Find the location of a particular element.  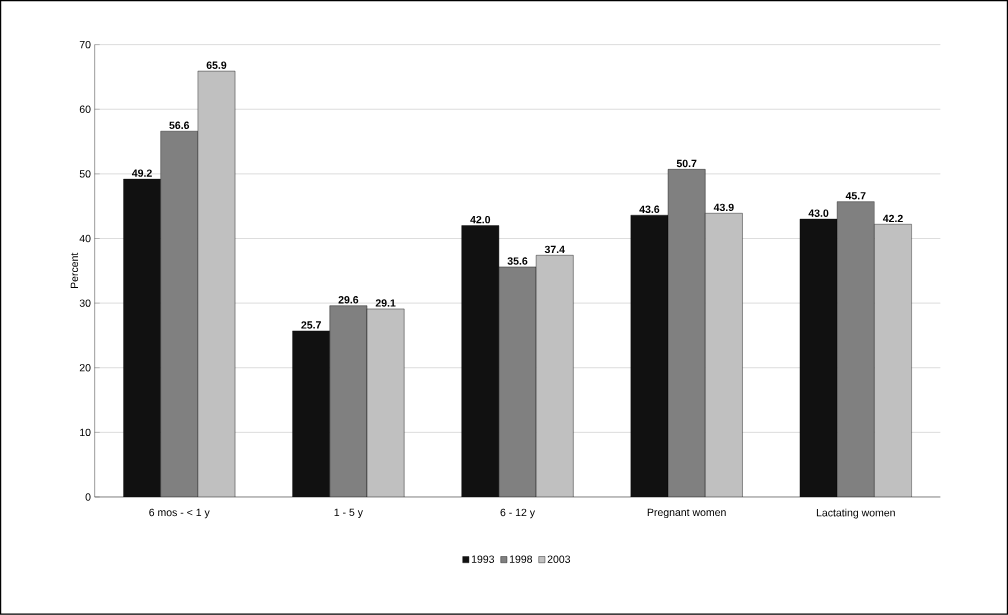

x-tick-label: Lactating women is located at coordinates (855, 513).